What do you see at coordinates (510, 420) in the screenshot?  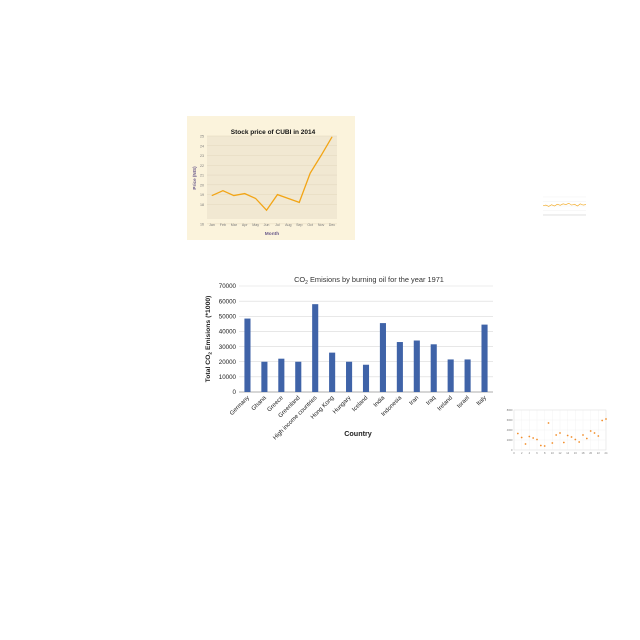 I see `y-tick-label: 6000` at bounding box center [510, 420].